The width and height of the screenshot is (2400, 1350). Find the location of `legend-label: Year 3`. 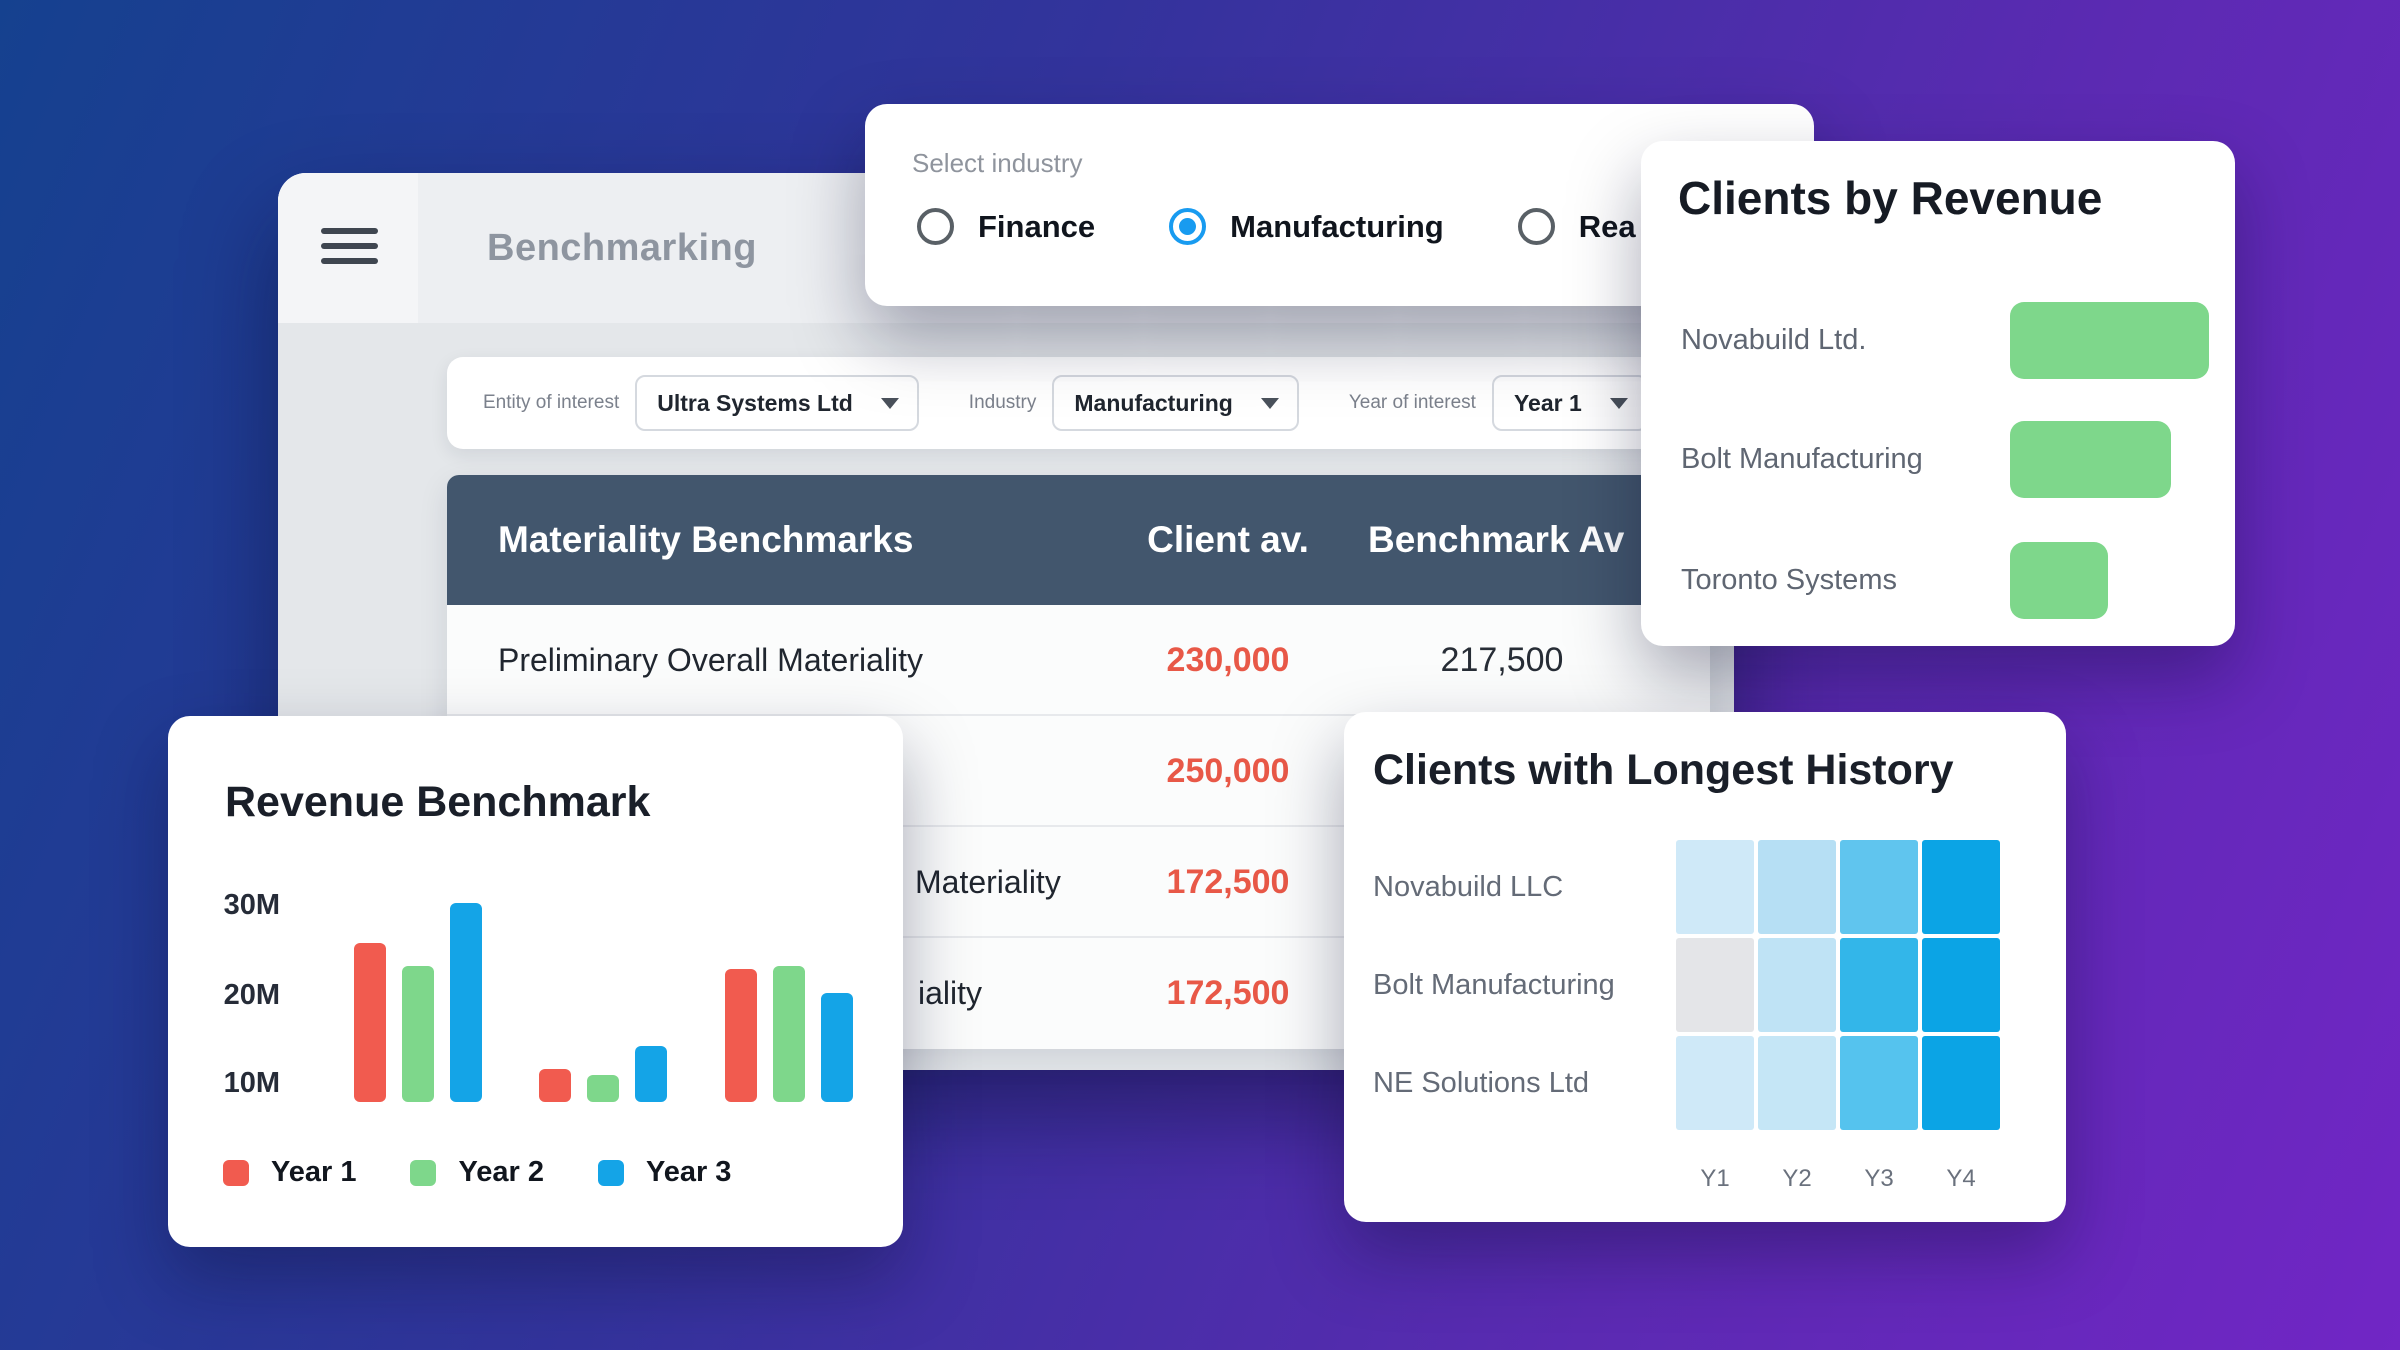

legend-label: Year 3 is located at coordinates (688, 1172).